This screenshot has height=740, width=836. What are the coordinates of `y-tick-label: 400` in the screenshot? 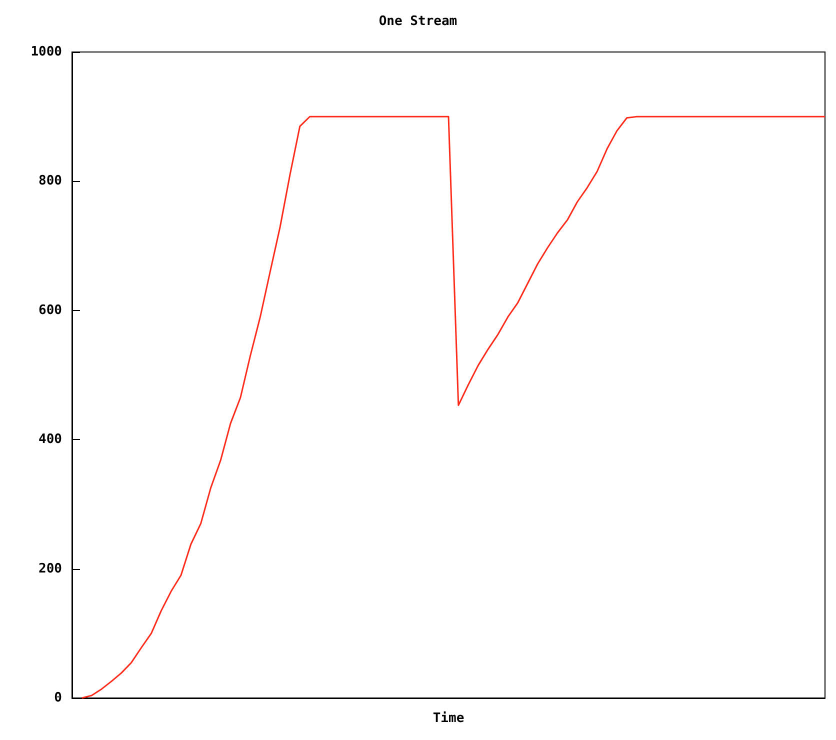 It's located at (50, 440).